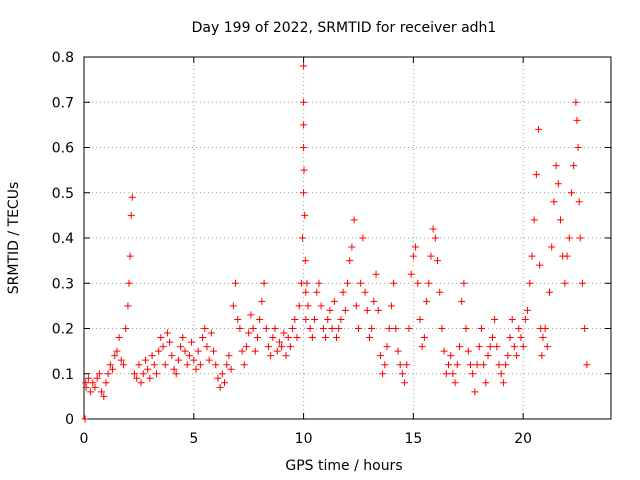 The width and height of the screenshot is (640, 480). Describe the element at coordinates (84, 439) in the screenshot. I see `x-tick-label: 0` at that location.